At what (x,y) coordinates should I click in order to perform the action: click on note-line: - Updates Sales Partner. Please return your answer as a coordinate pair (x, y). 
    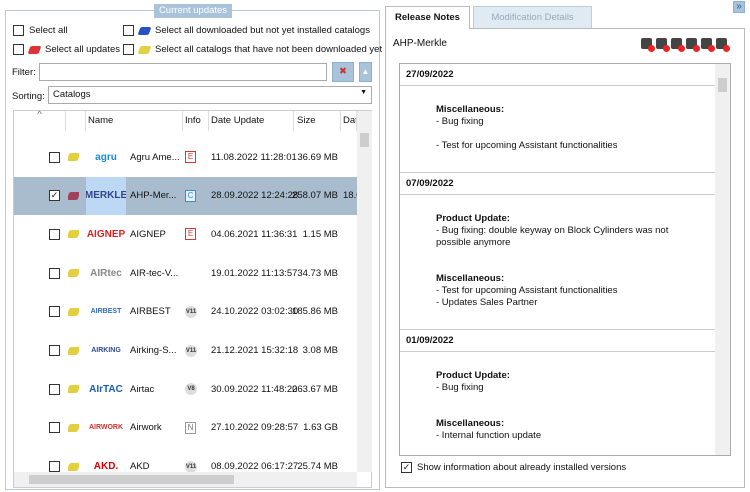
    Looking at the image, I should click on (487, 302).